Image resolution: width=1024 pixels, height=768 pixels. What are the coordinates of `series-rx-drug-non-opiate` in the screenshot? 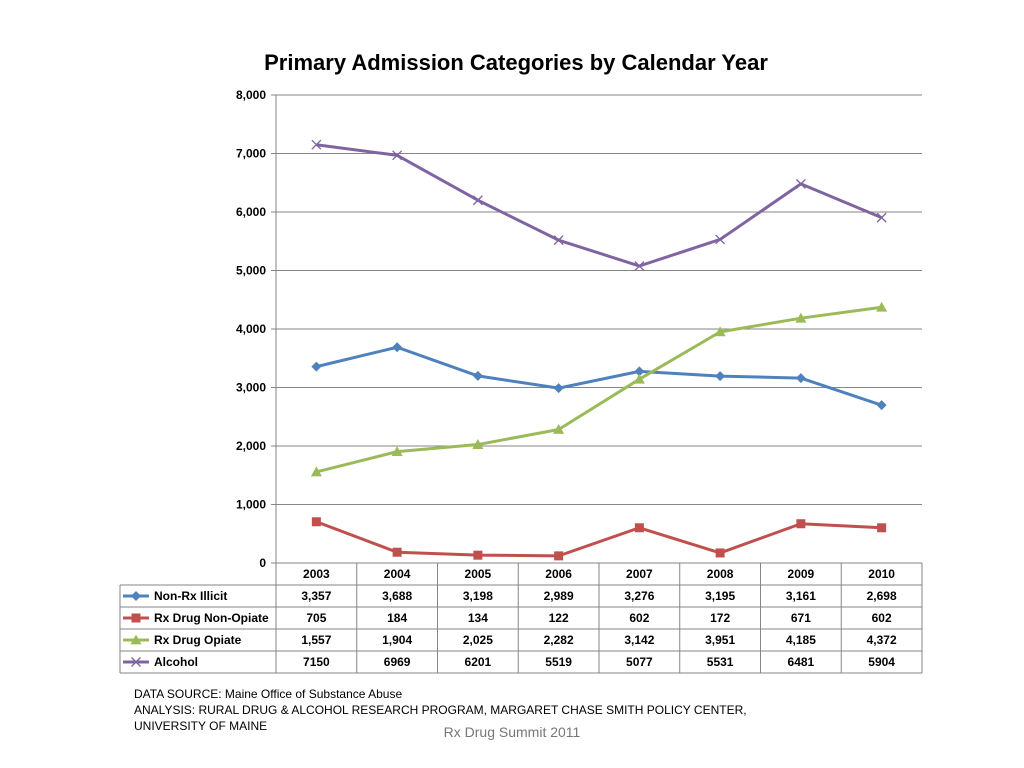 It's located at (599, 539).